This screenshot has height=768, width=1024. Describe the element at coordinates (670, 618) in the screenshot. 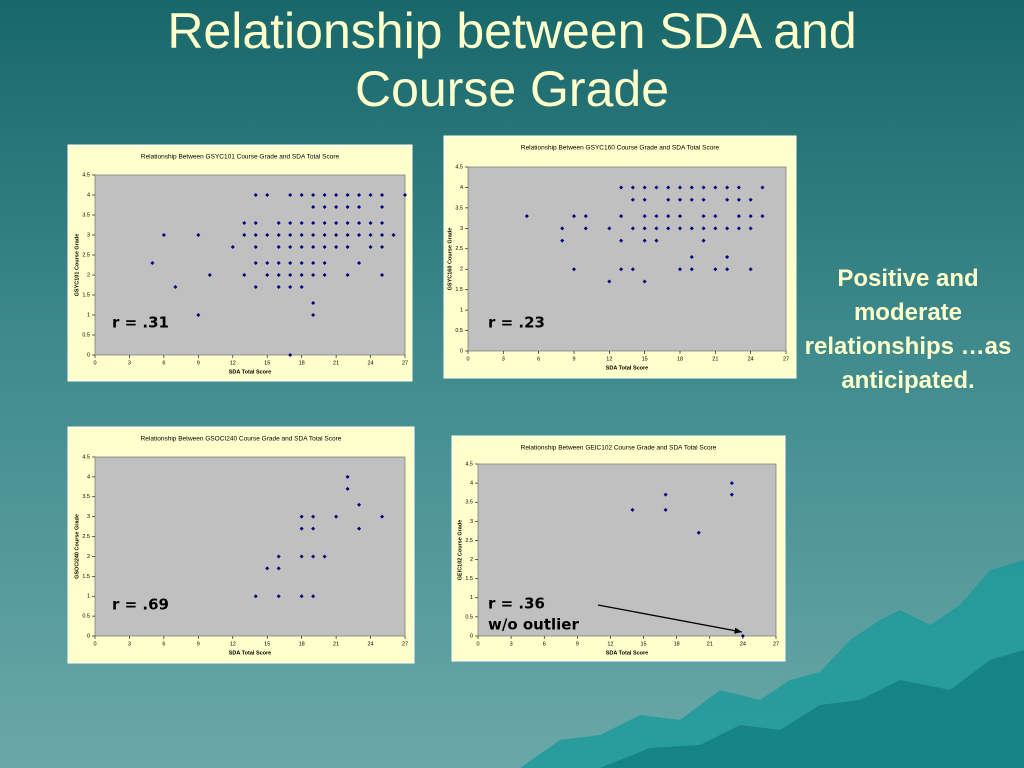

I see `arrow` at that location.